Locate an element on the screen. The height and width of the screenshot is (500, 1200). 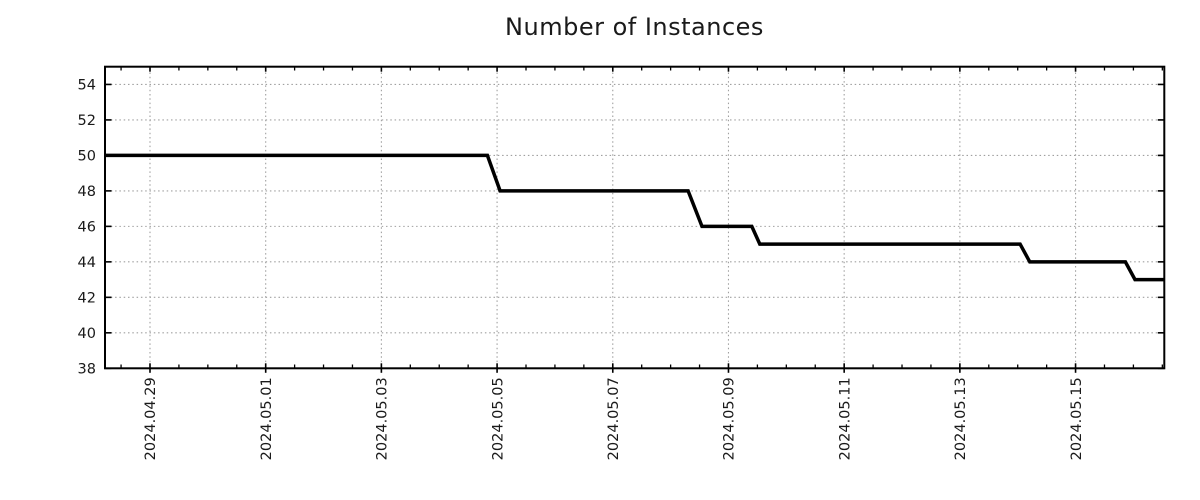
y-tick-label: 54 is located at coordinates (87, 86).